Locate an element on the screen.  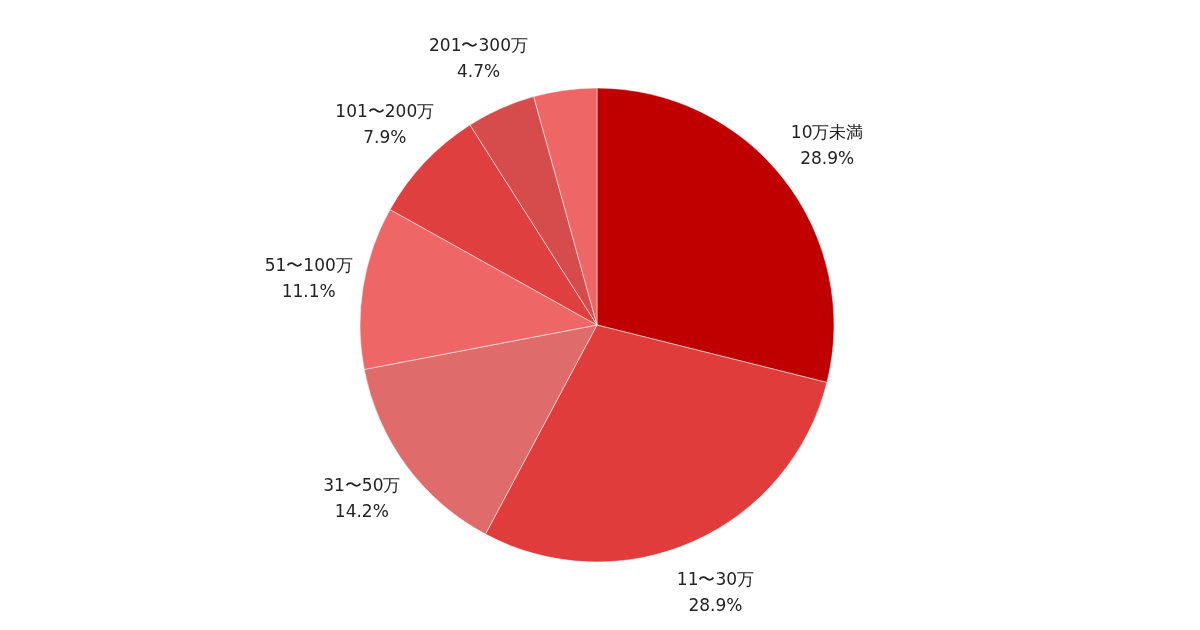
slice-label: 101〜200万 is located at coordinates (385, 111).